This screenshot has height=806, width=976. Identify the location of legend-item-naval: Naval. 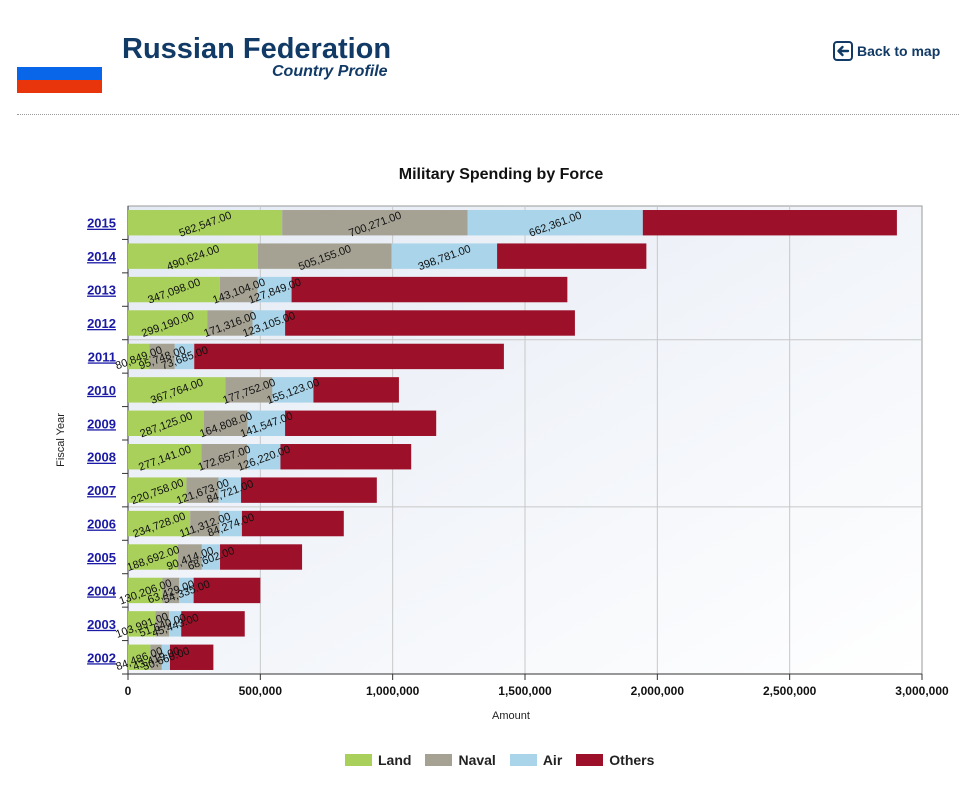
(460, 760).